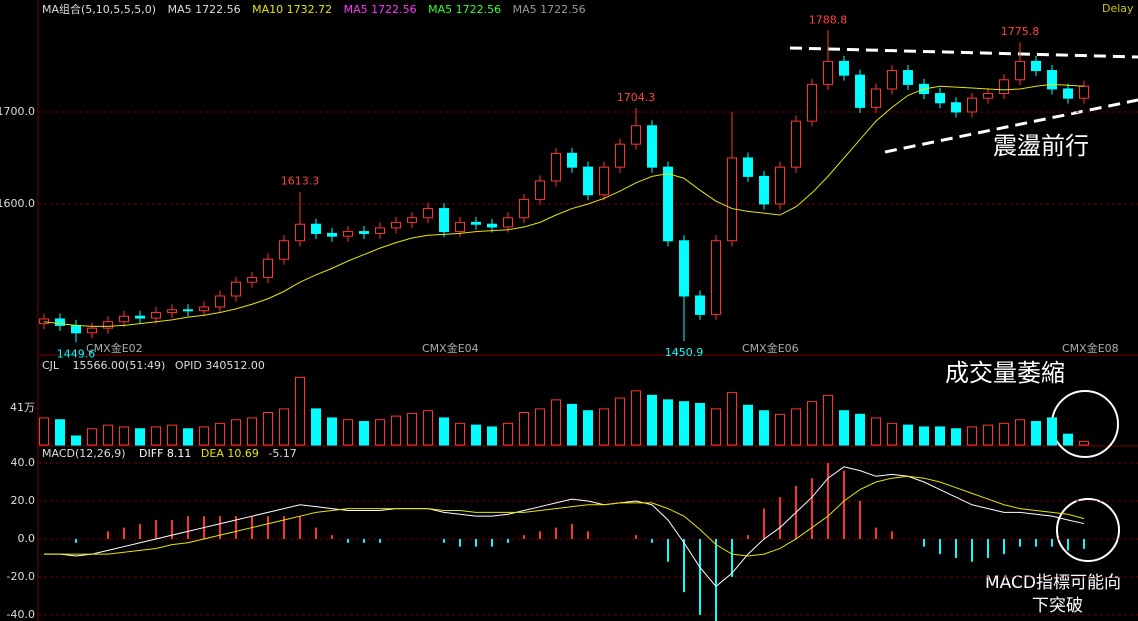  What do you see at coordinates (450, 348) in the screenshot?
I see `period-label: CMX金E04` at bounding box center [450, 348].